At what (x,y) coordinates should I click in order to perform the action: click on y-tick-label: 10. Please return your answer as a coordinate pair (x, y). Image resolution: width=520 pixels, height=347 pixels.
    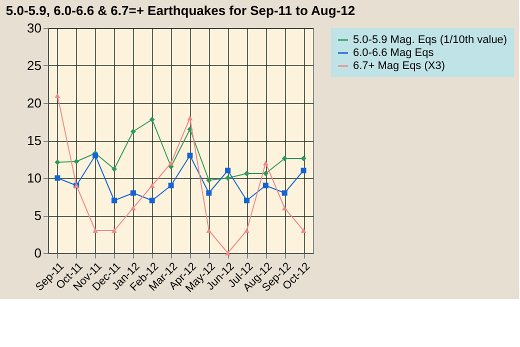
    Looking at the image, I should click on (34, 178).